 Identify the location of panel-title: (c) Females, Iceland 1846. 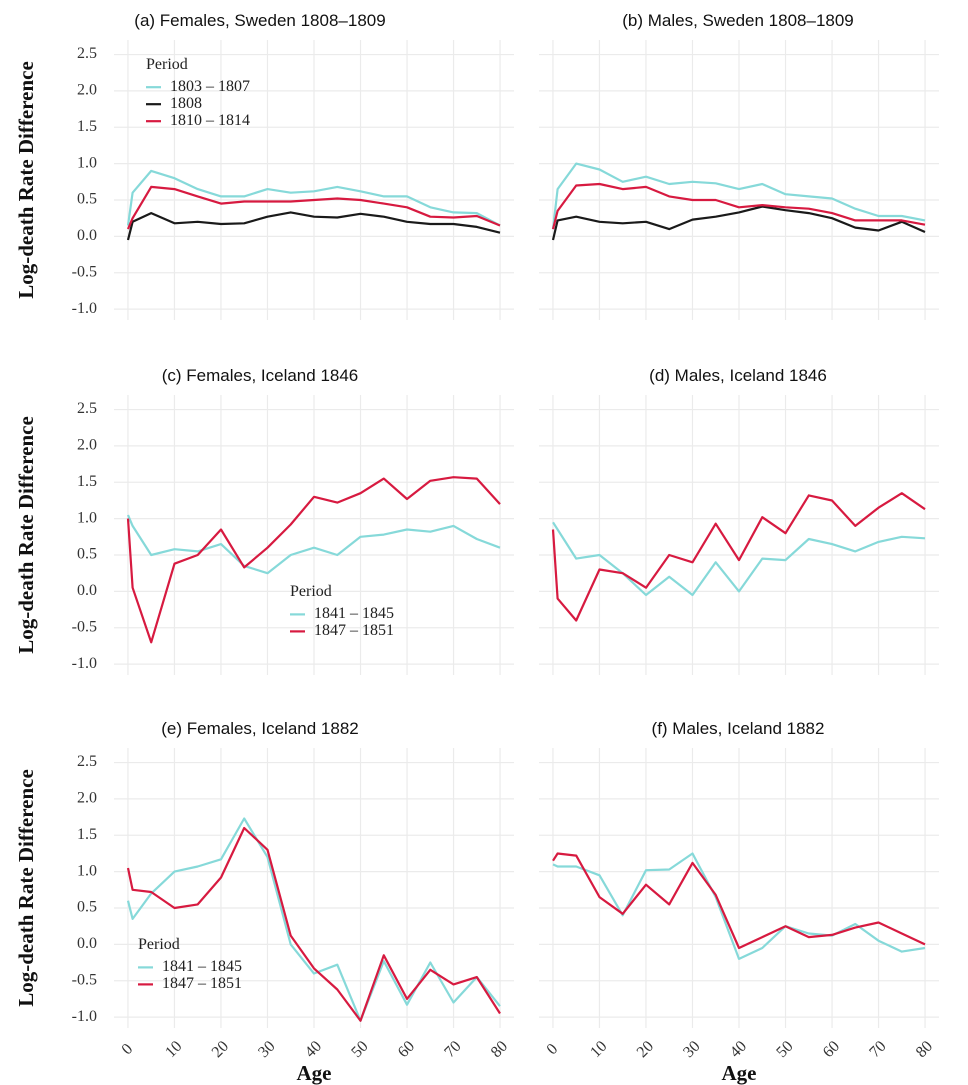
(260, 375).